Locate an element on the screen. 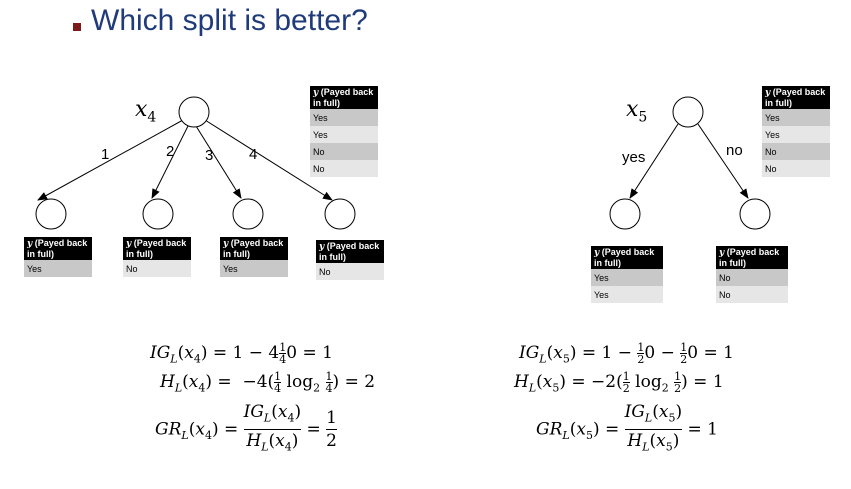 The height and width of the screenshot is (489, 851). tree-x5 is located at coordinates (690, 163).